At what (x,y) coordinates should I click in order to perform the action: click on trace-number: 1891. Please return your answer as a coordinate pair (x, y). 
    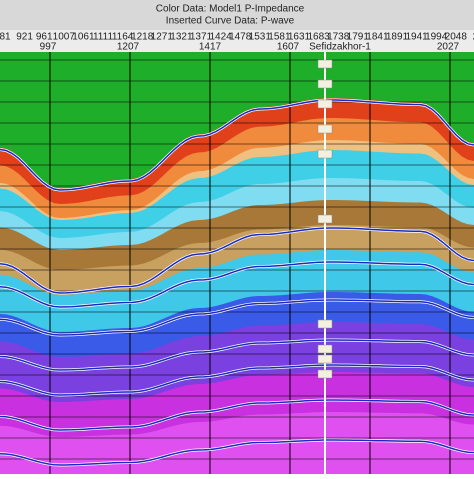
    Looking at the image, I should click on (397, 37).